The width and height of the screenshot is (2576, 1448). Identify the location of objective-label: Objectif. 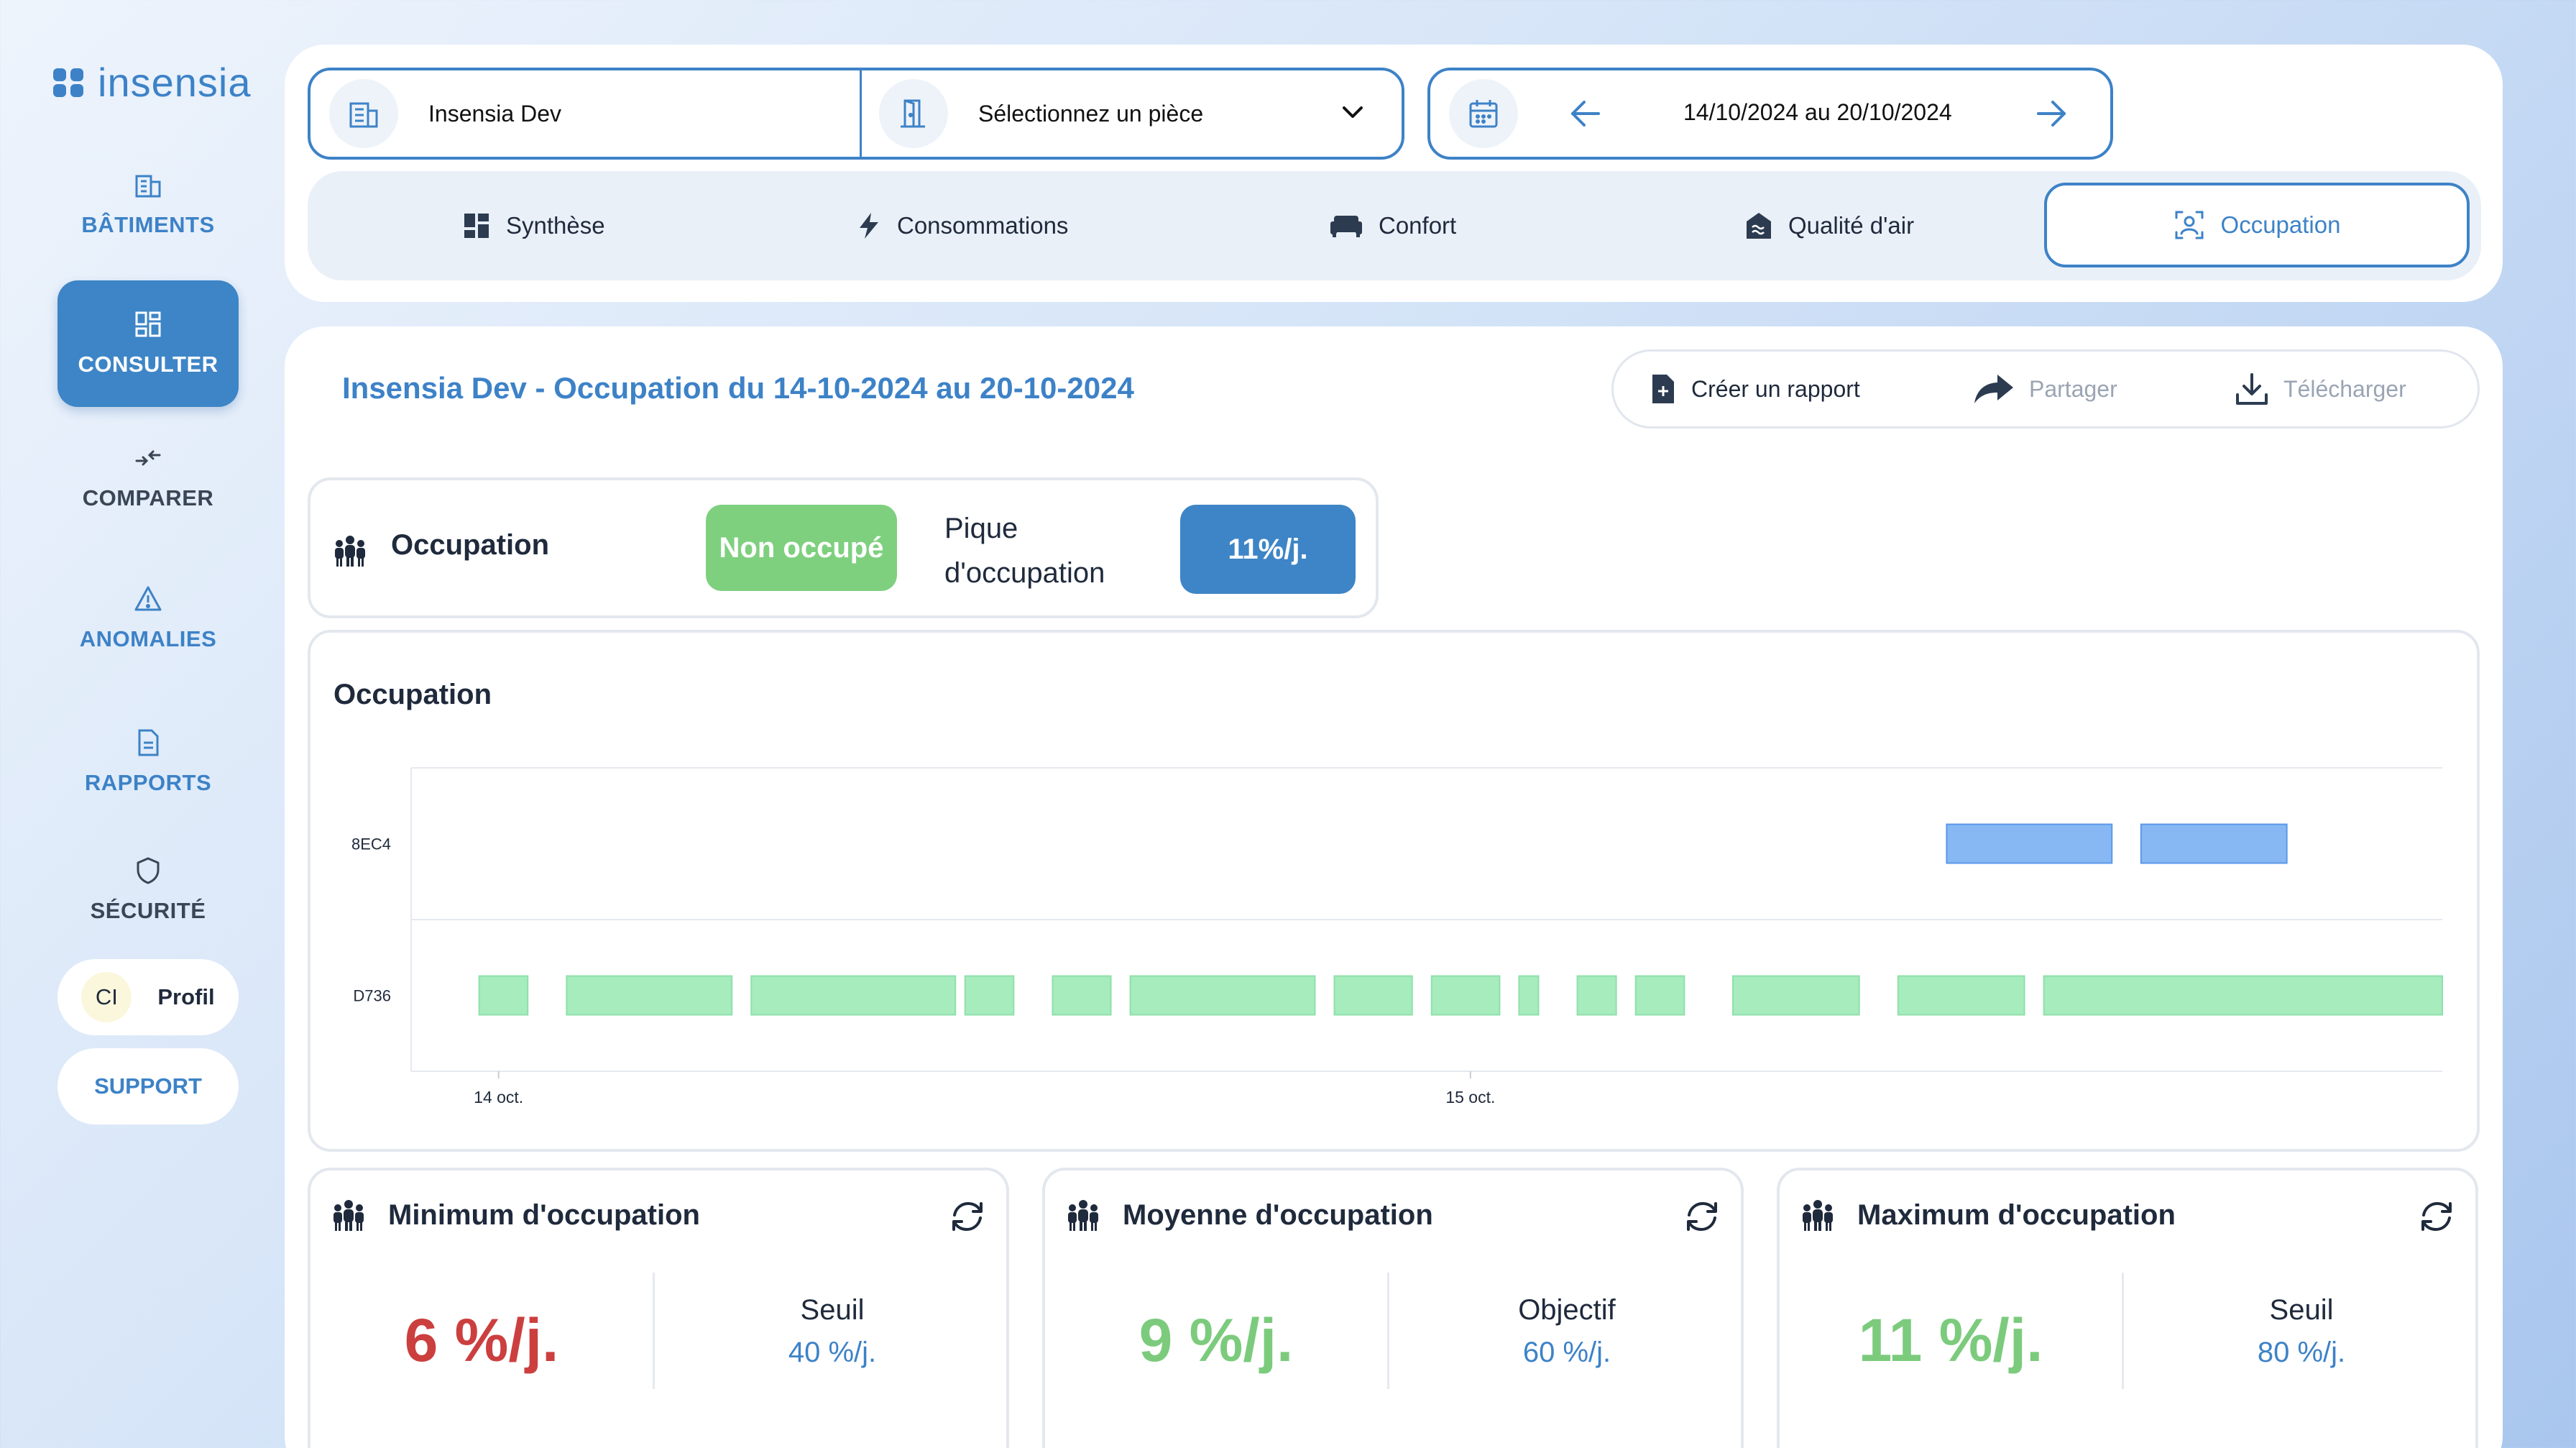
(1567, 1310).